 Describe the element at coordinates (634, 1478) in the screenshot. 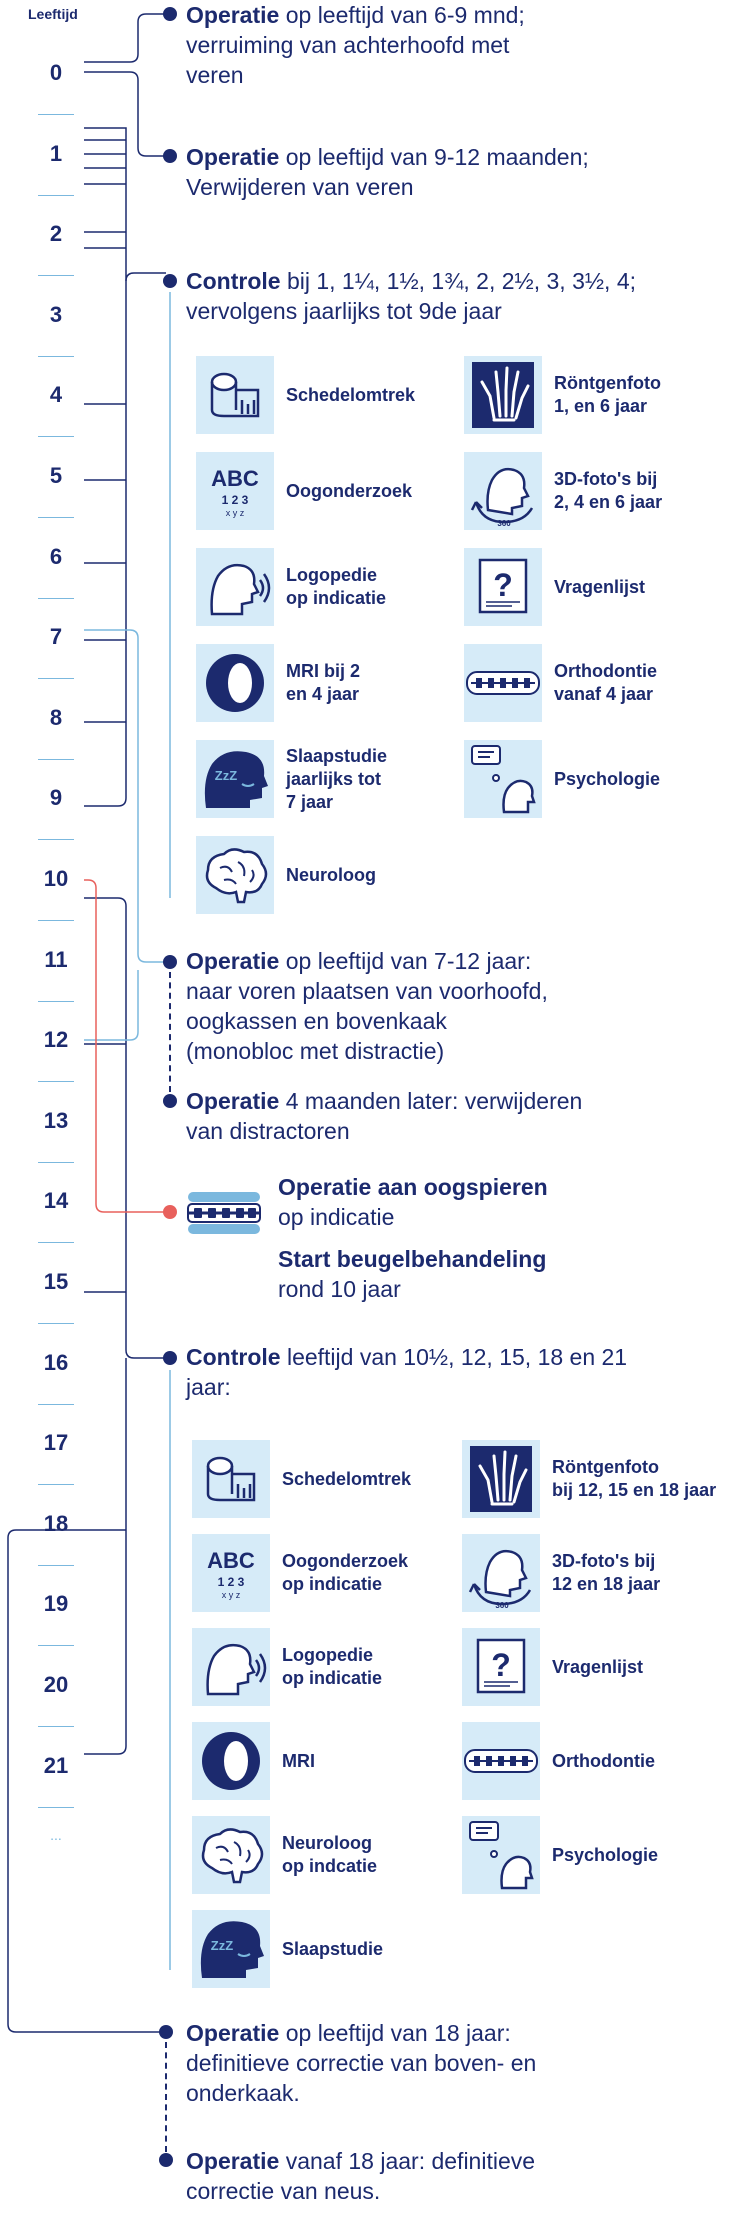

I see `checklist-label: Röntgenfoto bij 12, 15 en 18 jaar` at that location.